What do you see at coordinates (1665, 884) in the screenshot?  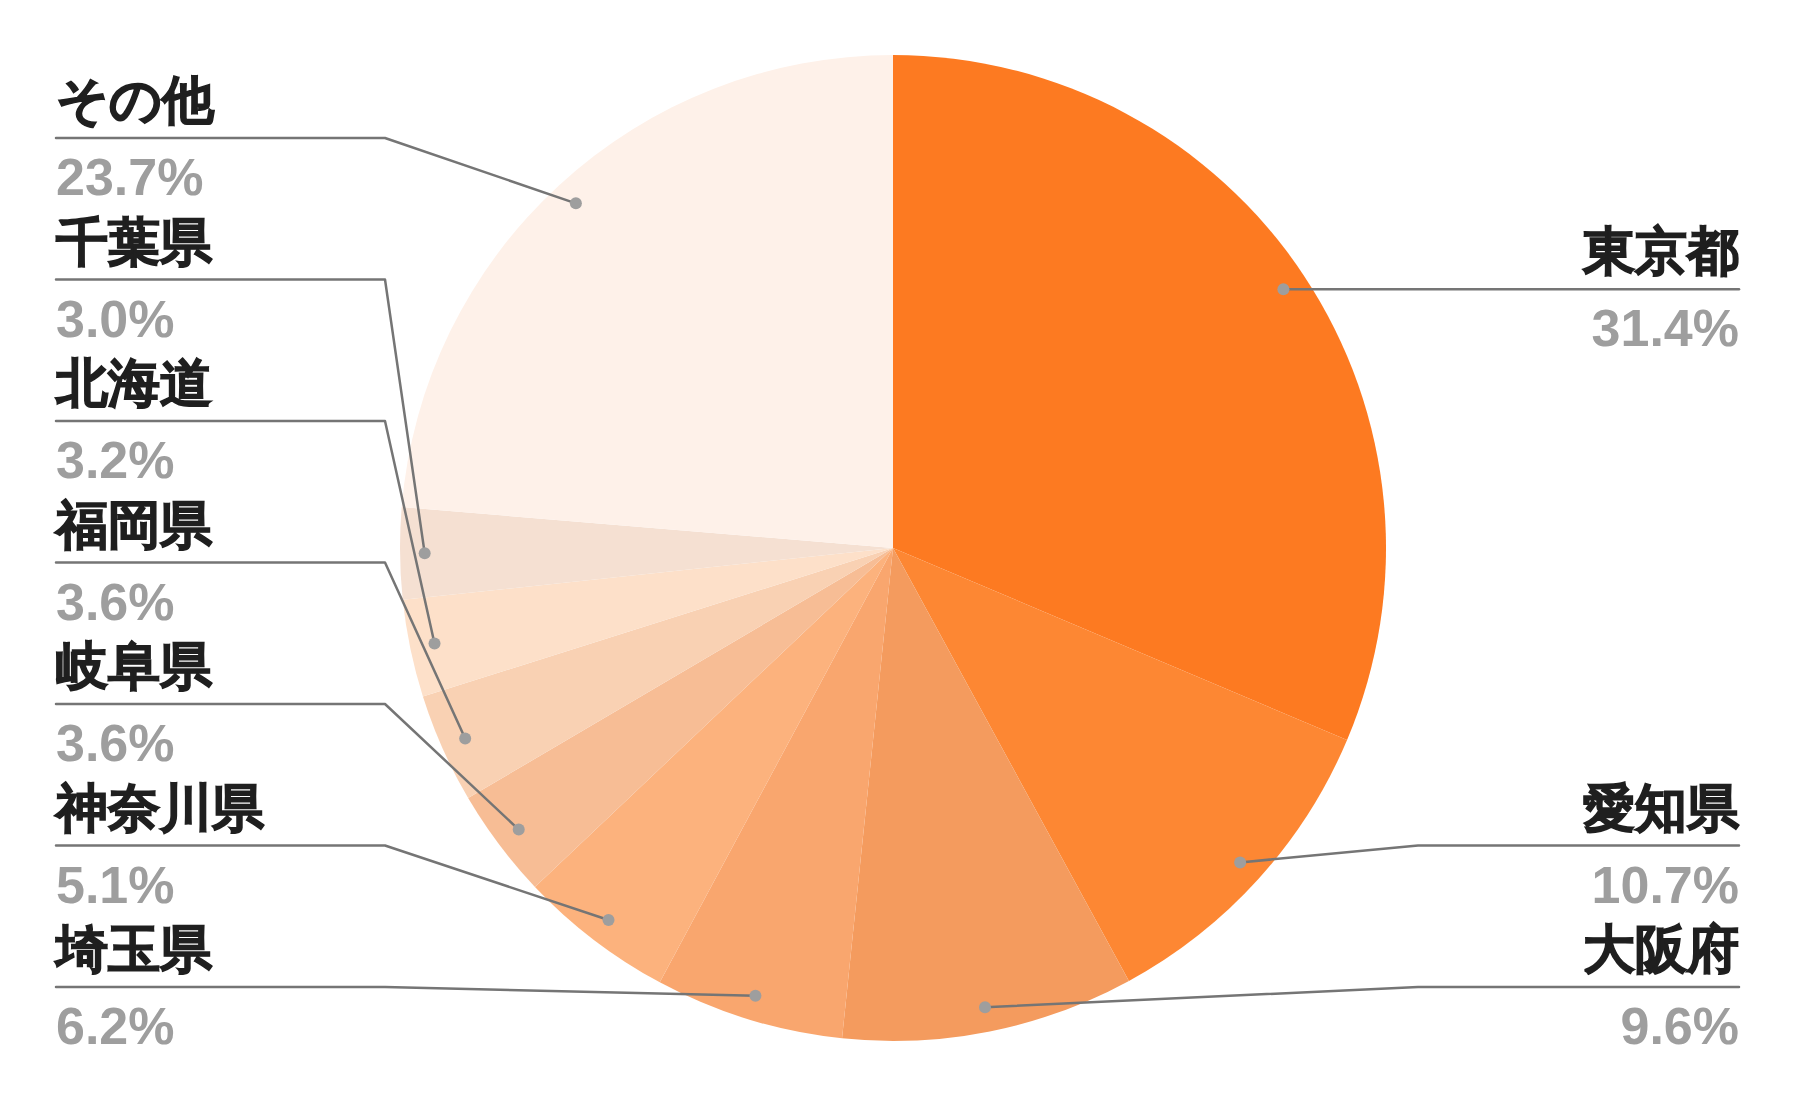 I see `data-label: 10.7%` at bounding box center [1665, 884].